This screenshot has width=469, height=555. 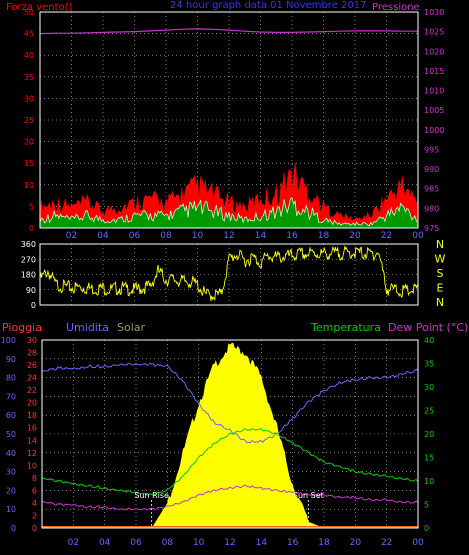 What do you see at coordinates (31, 228) in the screenshot?
I see `wind-tick-label: 0` at bounding box center [31, 228].